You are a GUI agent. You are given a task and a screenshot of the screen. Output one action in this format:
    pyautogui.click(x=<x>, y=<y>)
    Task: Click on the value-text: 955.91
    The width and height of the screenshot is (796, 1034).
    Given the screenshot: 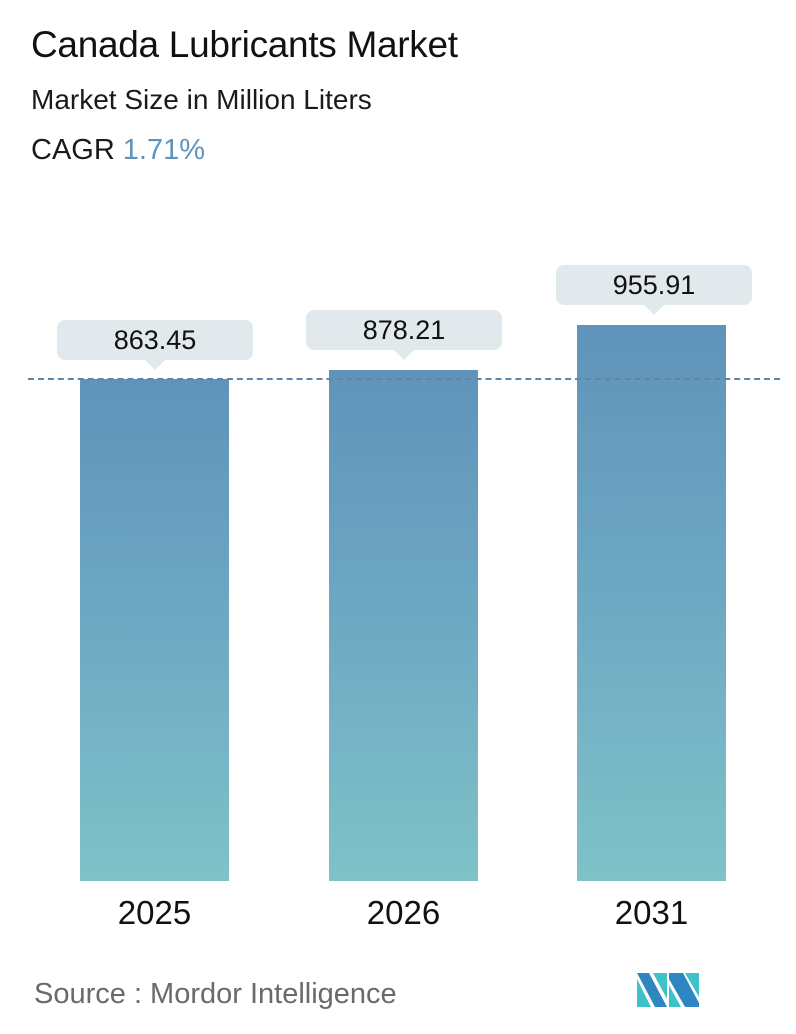 What is the action you would take?
    pyautogui.click(x=654, y=284)
    